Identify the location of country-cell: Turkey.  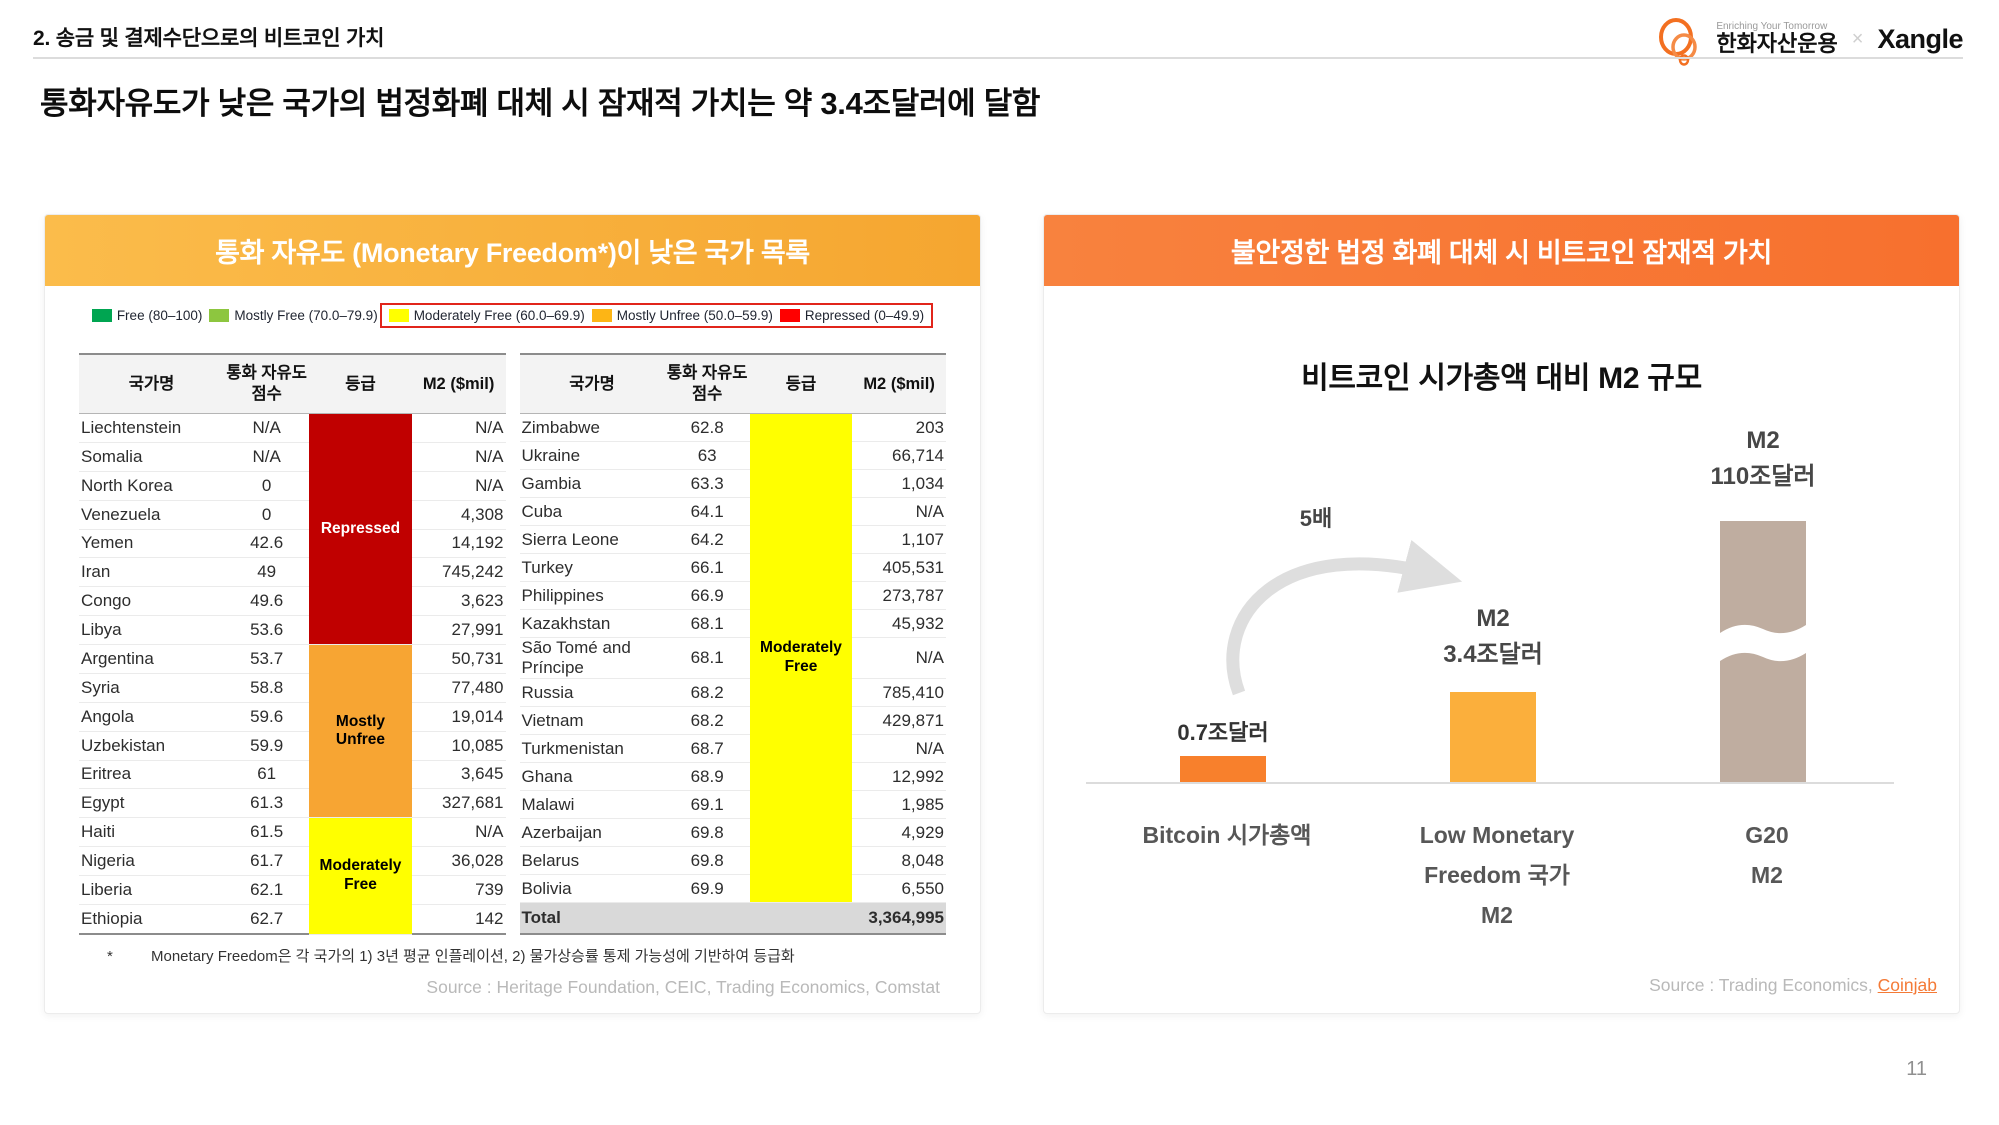
(592, 567).